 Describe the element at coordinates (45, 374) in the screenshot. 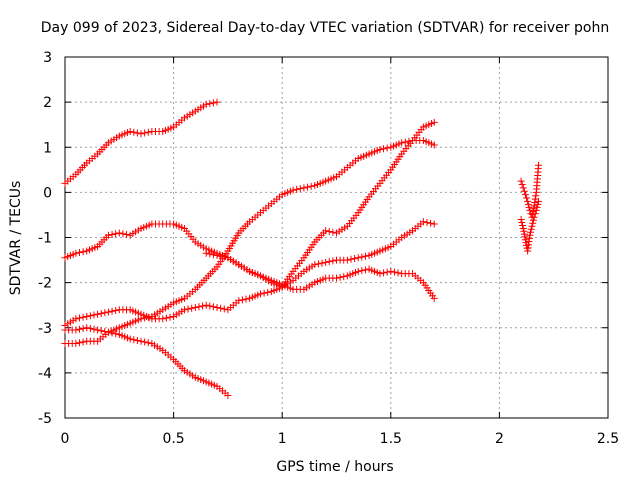

I see `y-tick-label: -4` at that location.